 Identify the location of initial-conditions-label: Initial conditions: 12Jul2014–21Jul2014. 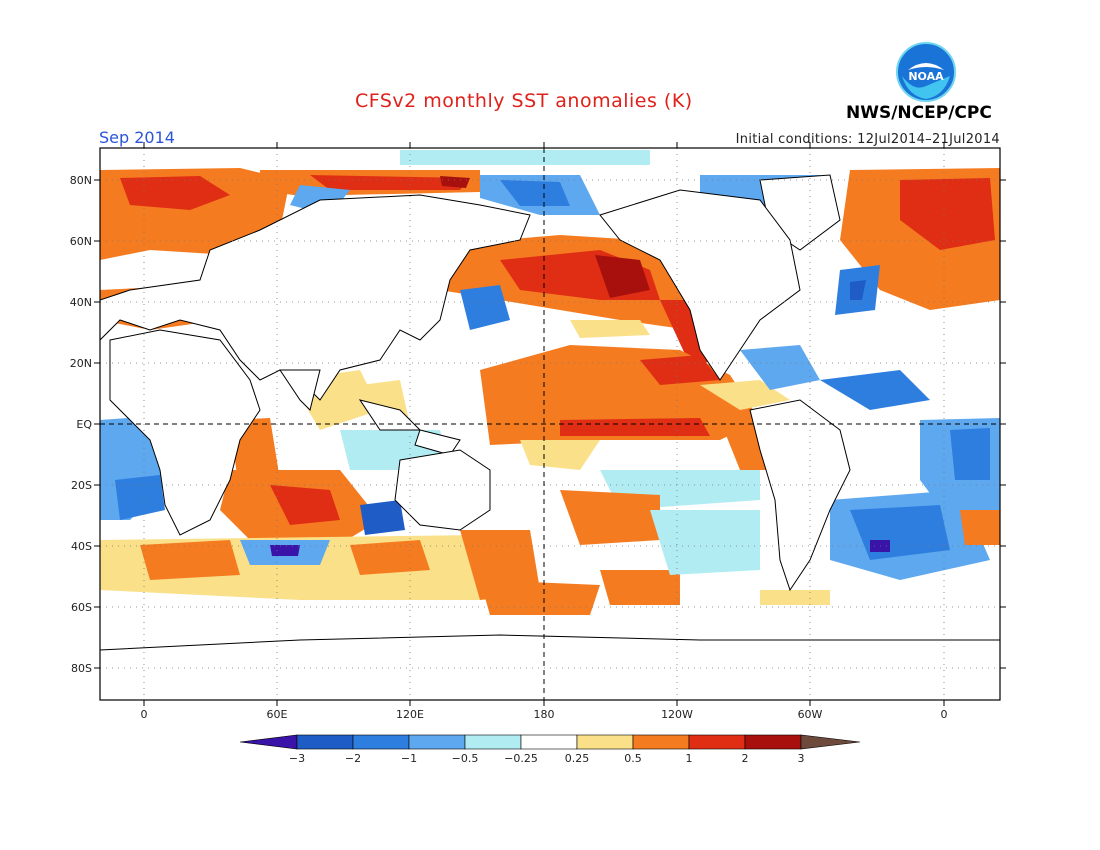
(867, 139).